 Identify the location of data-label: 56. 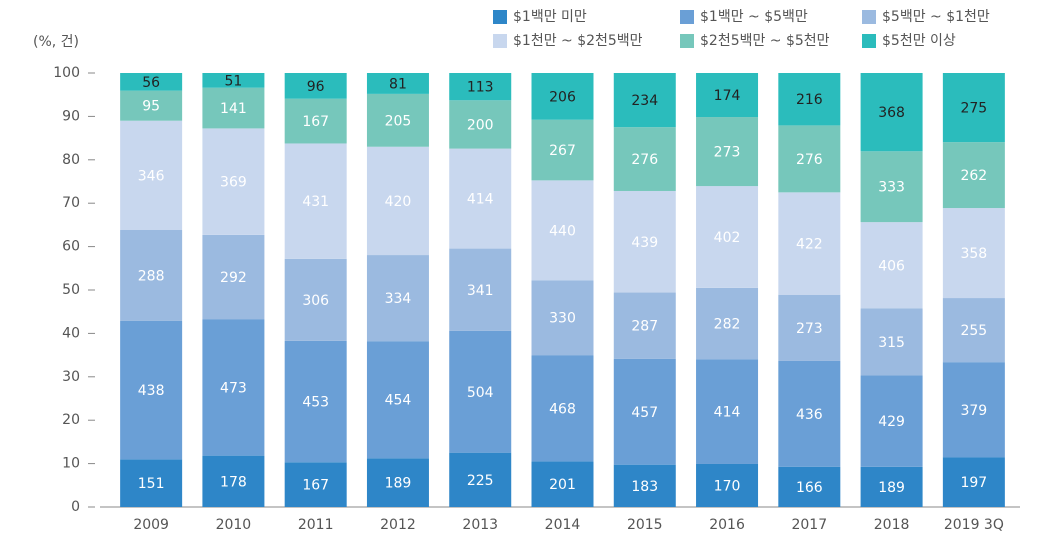
(151, 83).